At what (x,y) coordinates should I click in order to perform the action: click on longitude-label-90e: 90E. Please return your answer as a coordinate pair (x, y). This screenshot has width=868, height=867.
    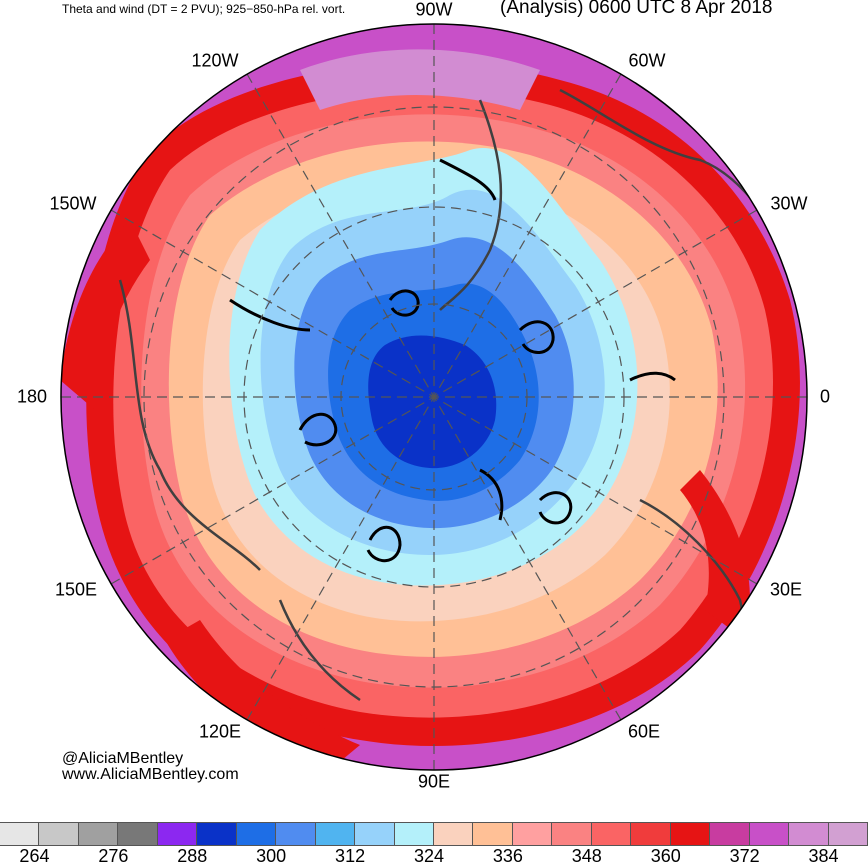
    Looking at the image, I should click on (434, 781).